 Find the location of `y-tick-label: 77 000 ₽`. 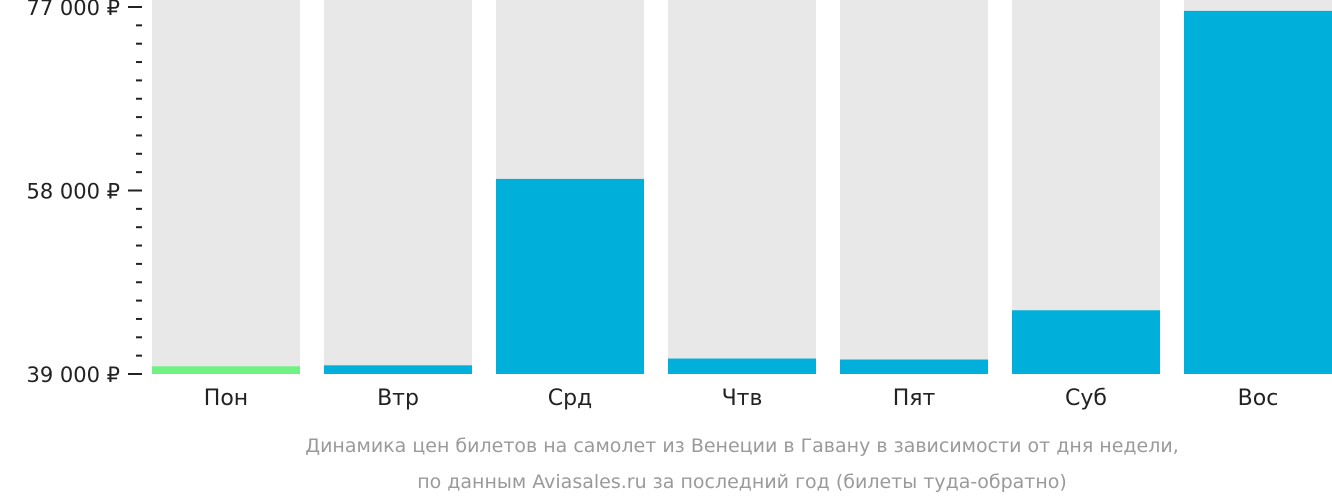

y-tick-label: 77 000 ₽ is located at coordinates (73, 10).